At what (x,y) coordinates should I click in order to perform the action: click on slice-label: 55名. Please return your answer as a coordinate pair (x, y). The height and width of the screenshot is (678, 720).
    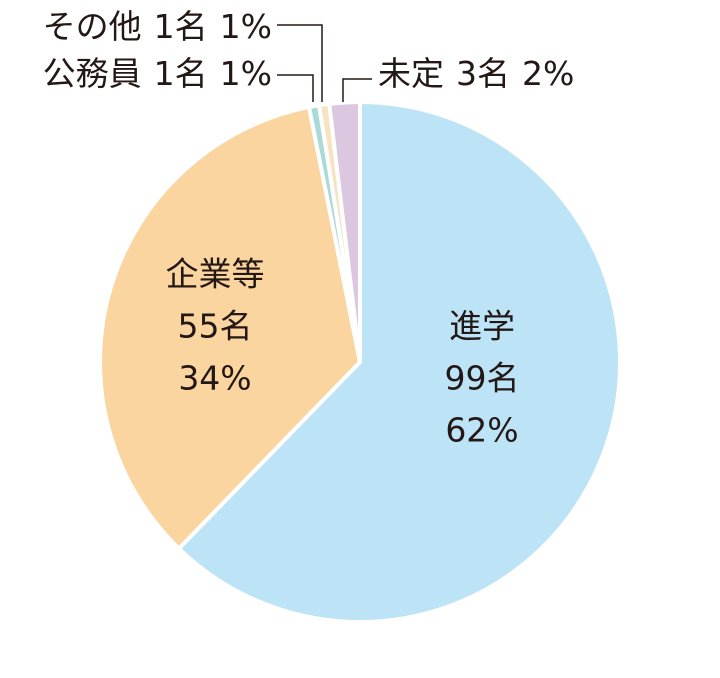
    Looking at the image, I should click on (215, 326).